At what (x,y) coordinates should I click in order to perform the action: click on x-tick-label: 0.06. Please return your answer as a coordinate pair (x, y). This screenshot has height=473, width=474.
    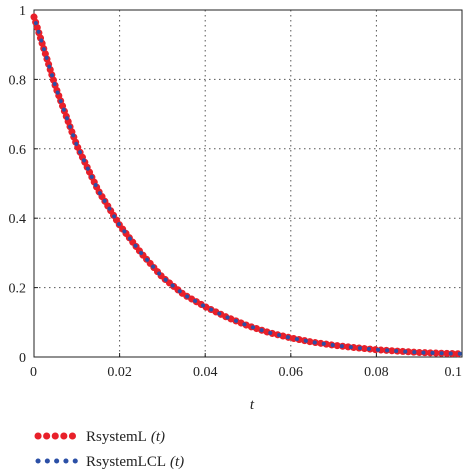
    Looking at the image, I should click on (291, 372).